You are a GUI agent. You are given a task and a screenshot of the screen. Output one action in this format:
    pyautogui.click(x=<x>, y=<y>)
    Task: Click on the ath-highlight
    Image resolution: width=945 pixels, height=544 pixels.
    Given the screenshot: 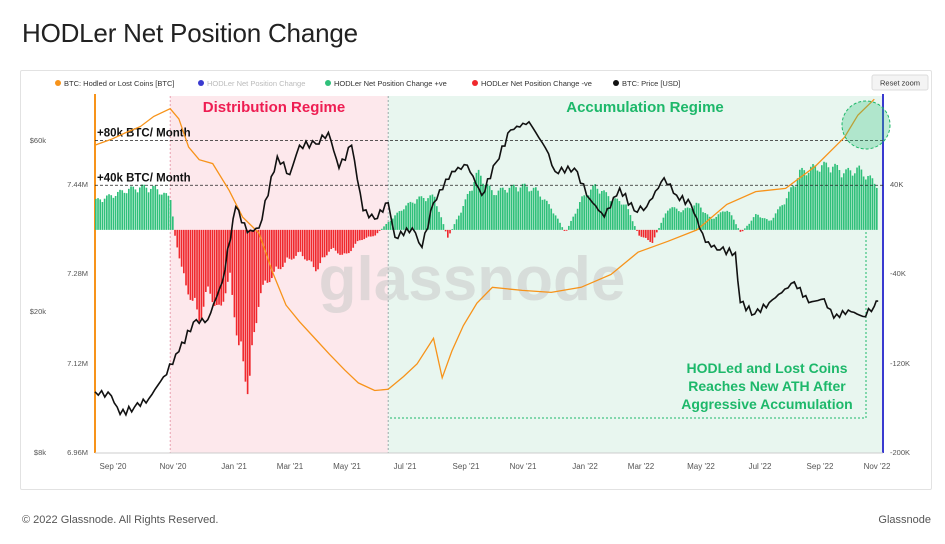 What is the action you would take?
    pyautogui.click(x=866, y=125)
    